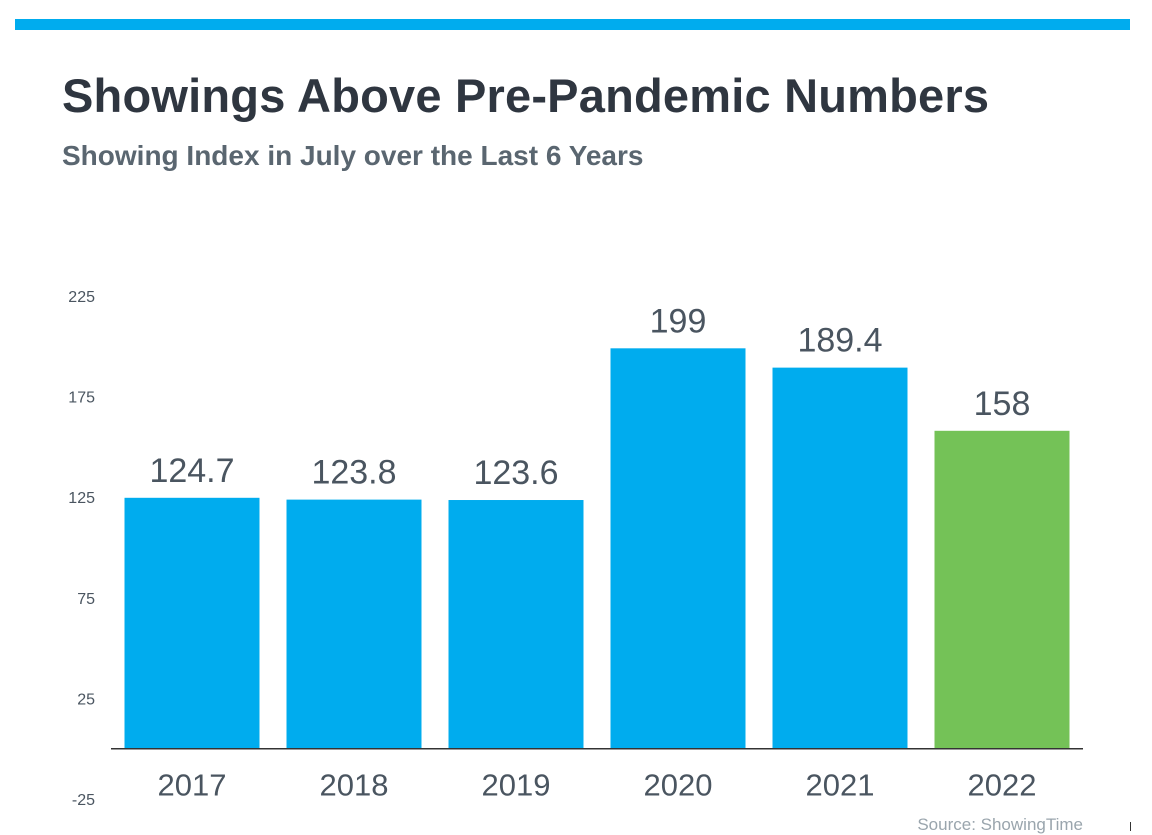  Describe the element at coordinates (354, 624) in the screenshot. I see `bar-2018` at that location.